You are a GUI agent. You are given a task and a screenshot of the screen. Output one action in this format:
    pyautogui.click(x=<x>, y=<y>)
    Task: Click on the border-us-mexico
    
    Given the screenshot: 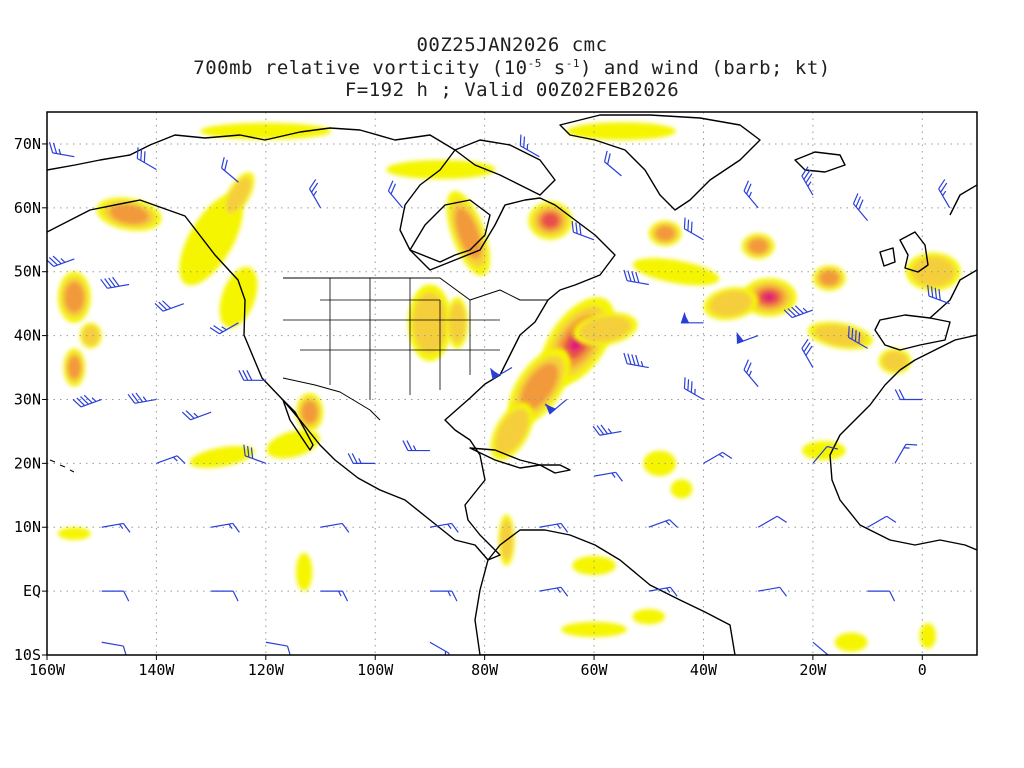 What is the action you would take?
    pyautogui.click(x=331, y=399)
    